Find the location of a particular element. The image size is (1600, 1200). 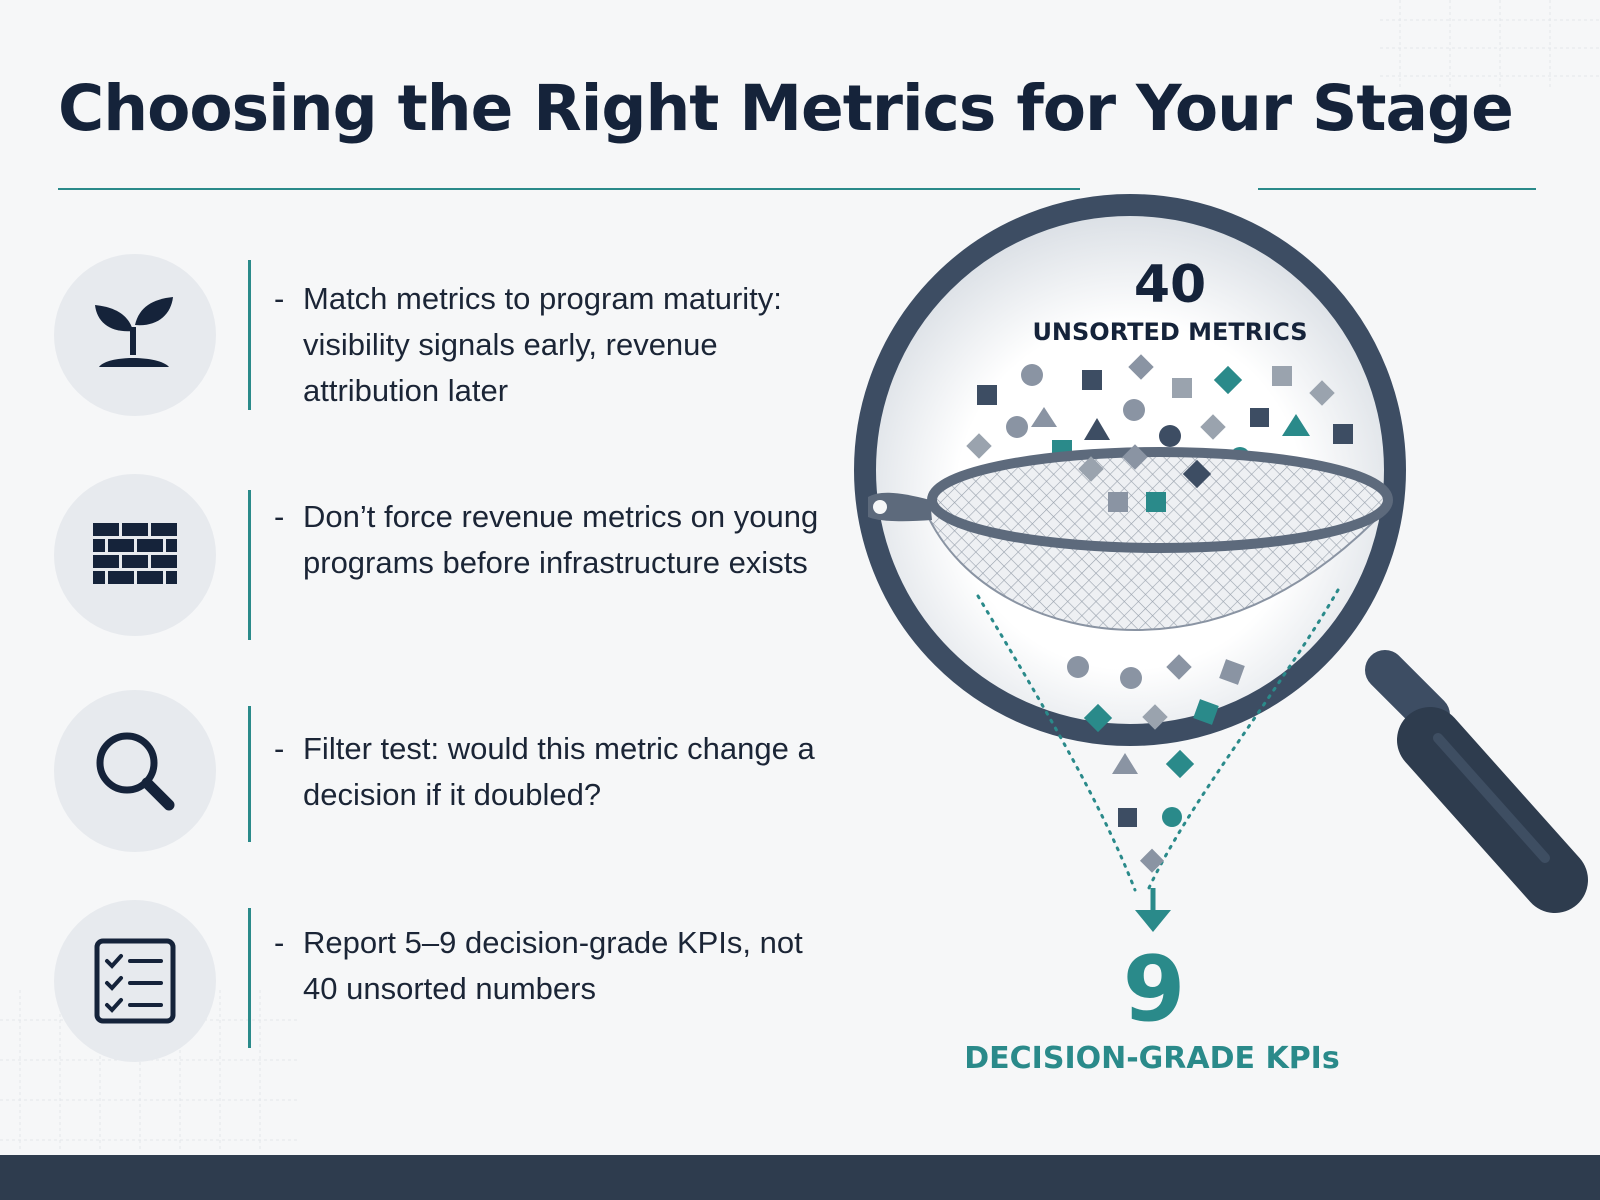

checklist-icon is located at coordinates (135, 981).